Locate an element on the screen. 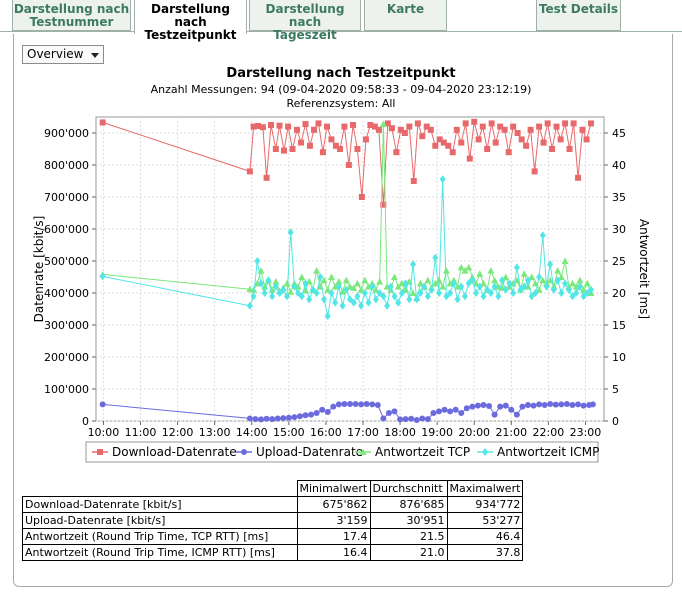 The image size is (682, 594). legend-label: Antwortzeit TCP is located at coordinates (422, 452).